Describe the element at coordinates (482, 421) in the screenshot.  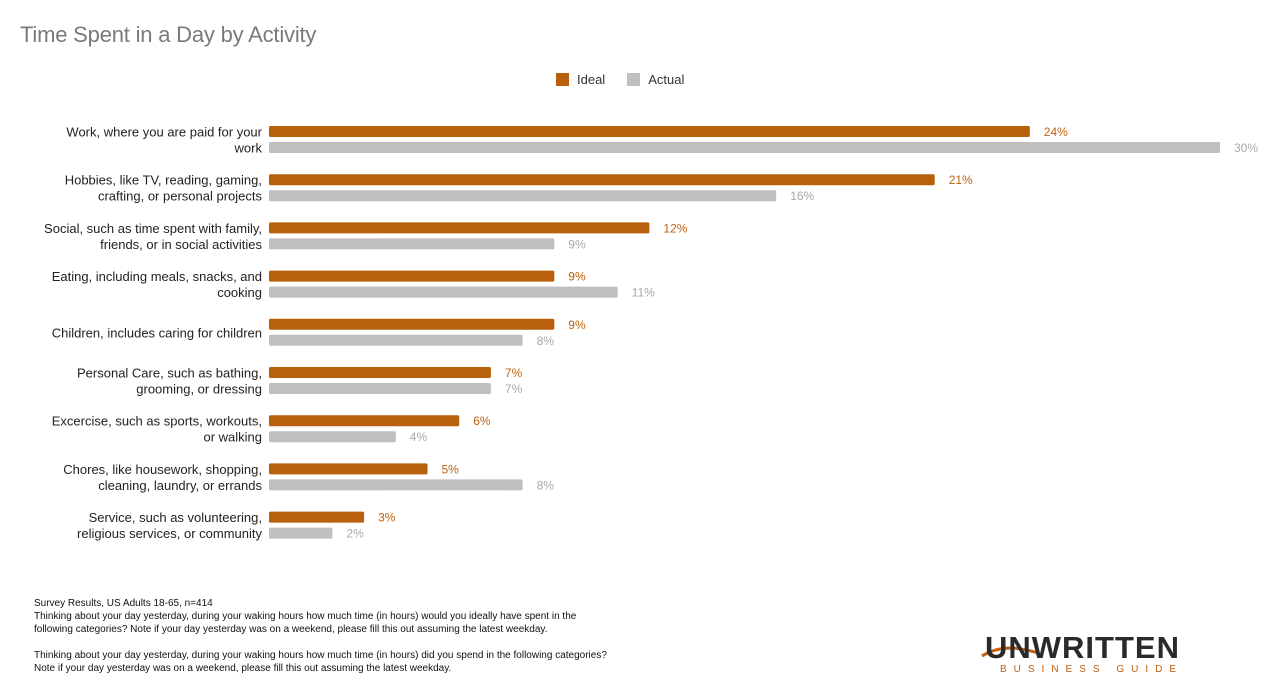
I see `data-label-ideal: 6%` at that location.